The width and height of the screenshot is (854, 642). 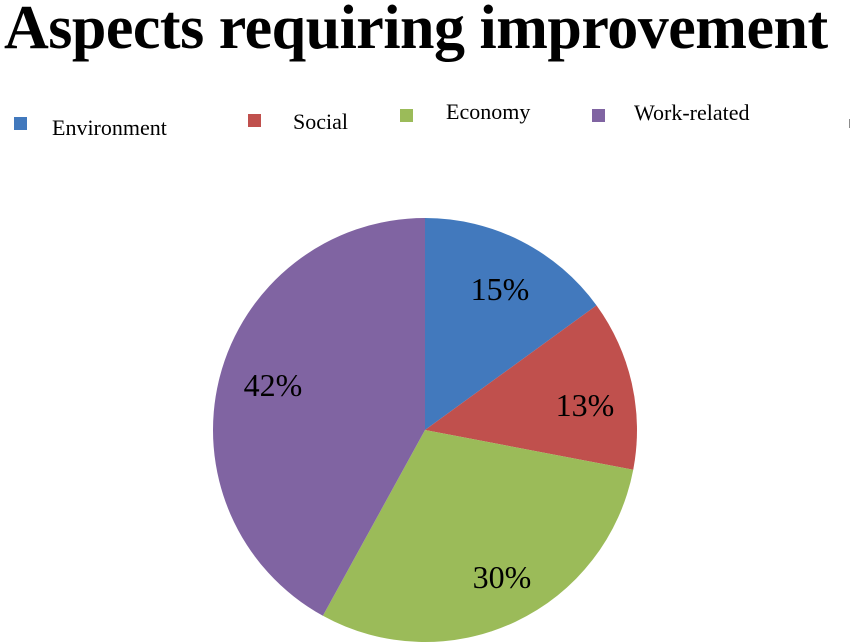 I want to click on legend-item-economy: Economy, so click(x=465, y=112).